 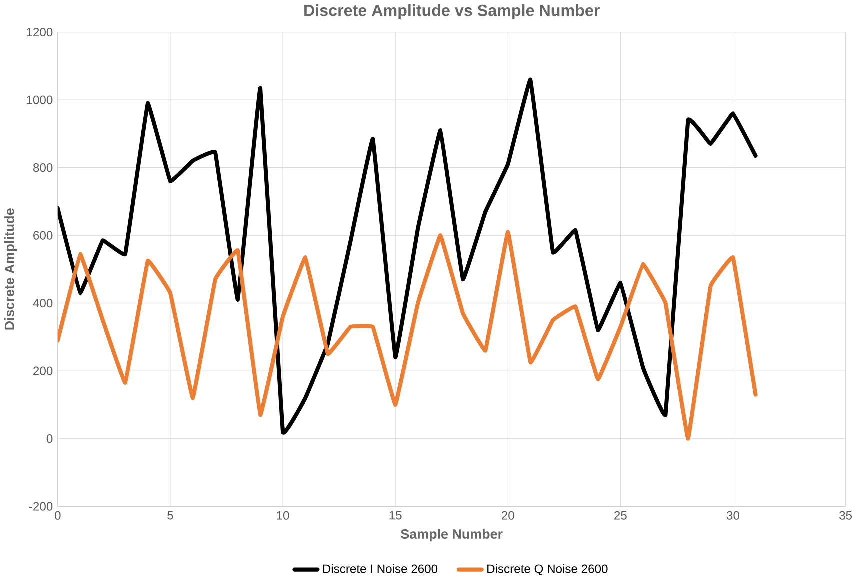 What do you see at coordinates (620, 516) in the screenshot?
I see `x-tick-label: 25` at bounding box center [620, 516].